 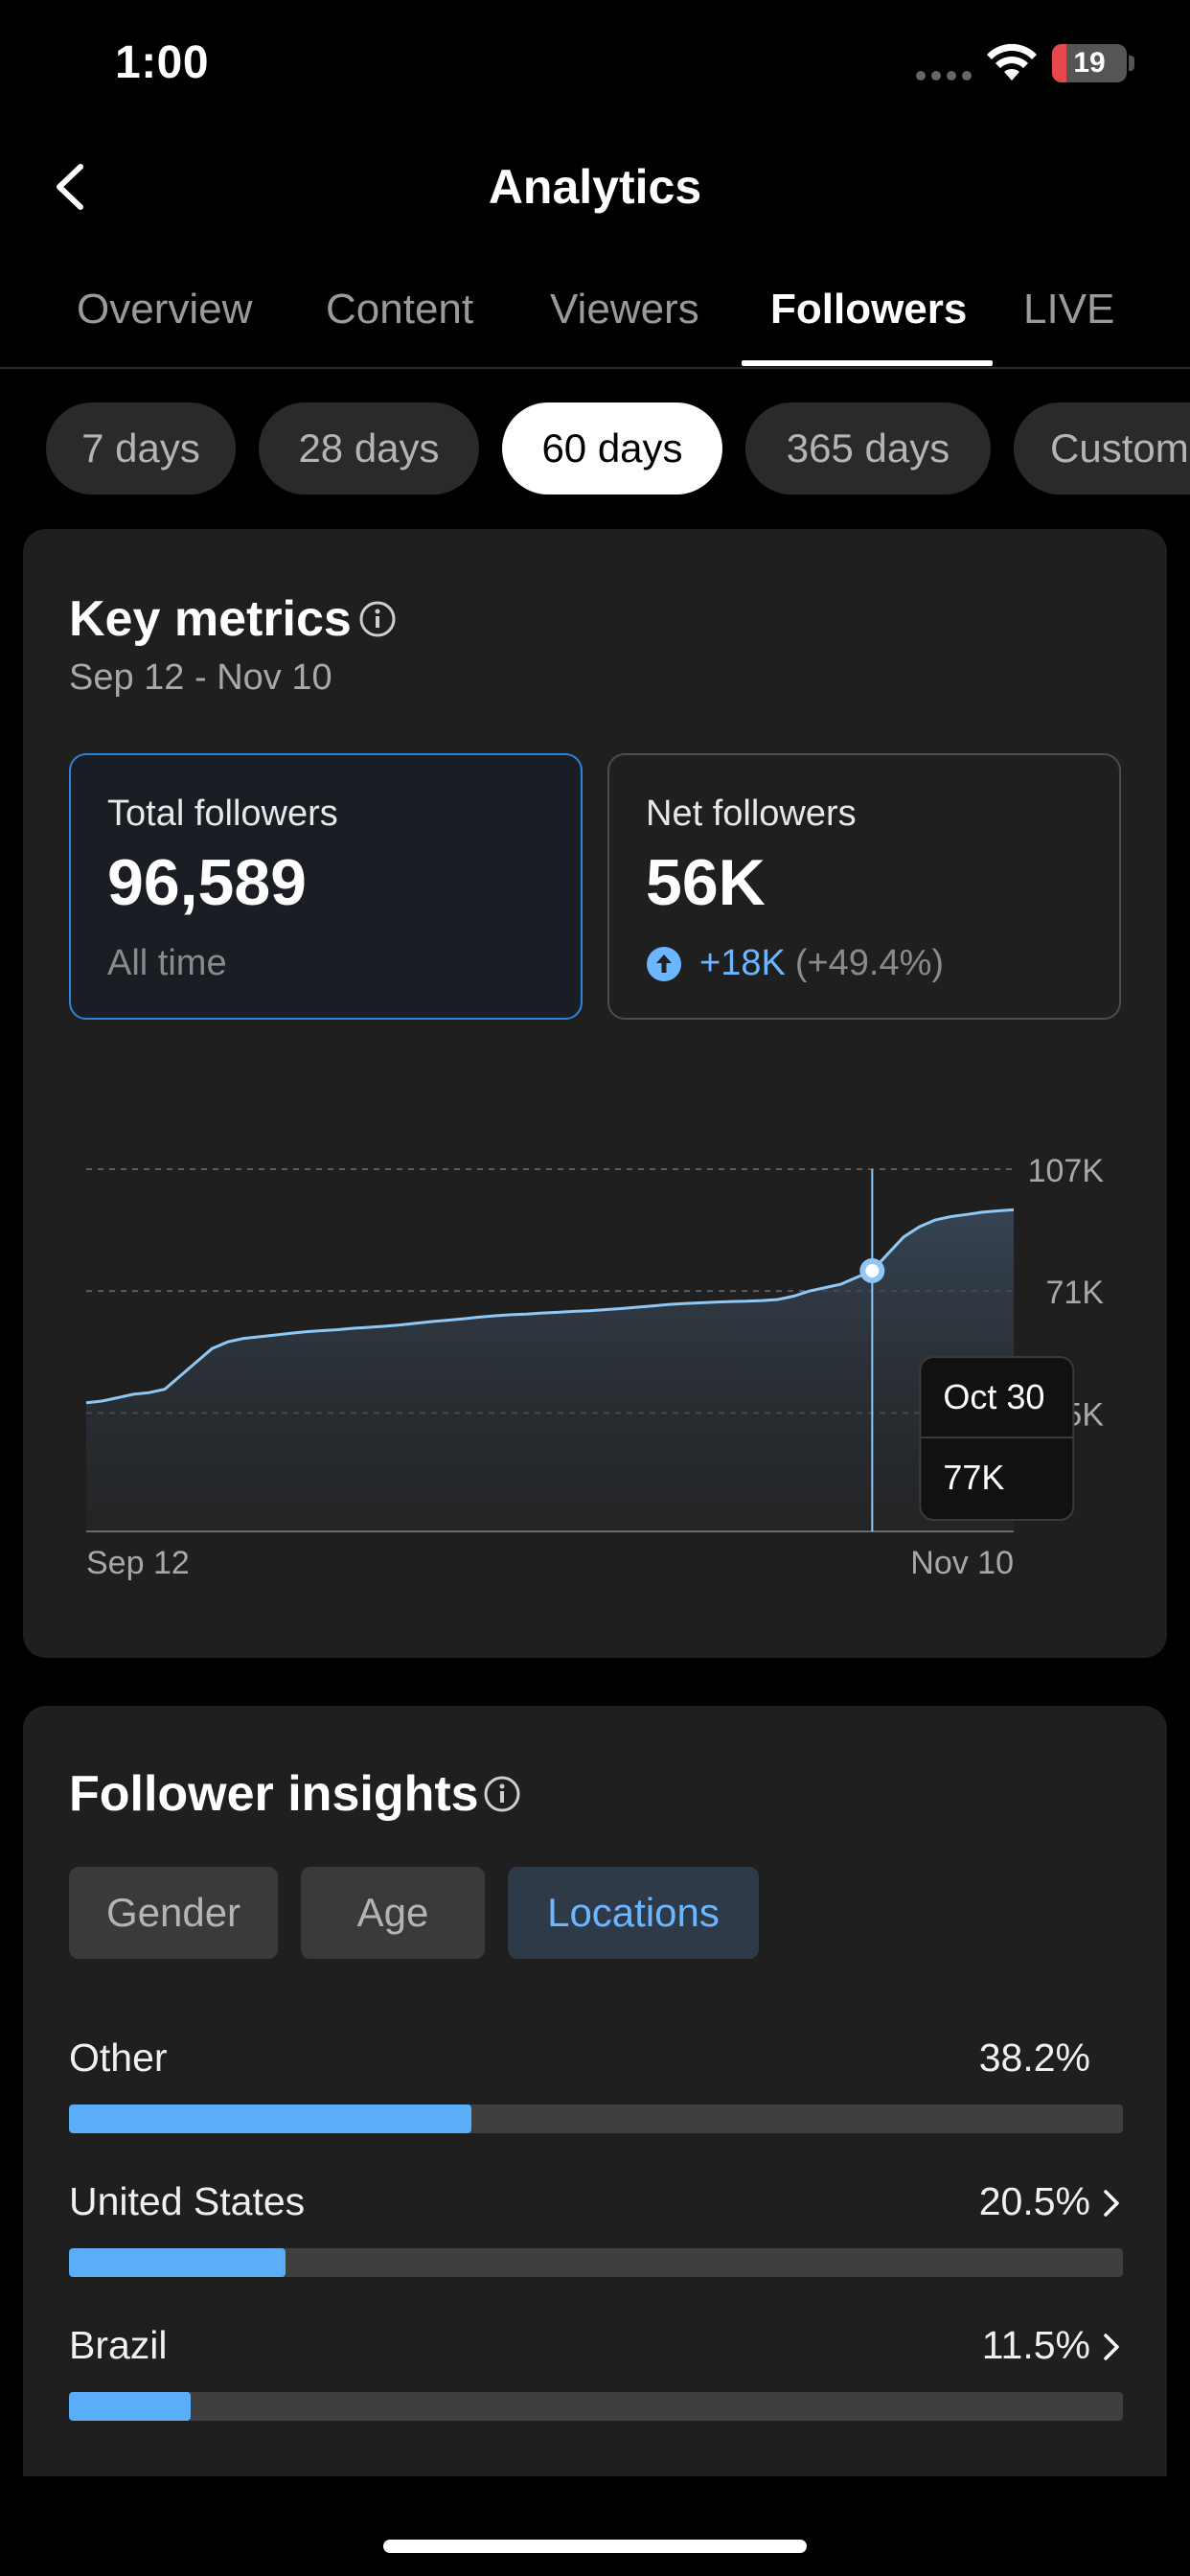 I want to click on battery-level: 19, so click(x=1090, y=63).